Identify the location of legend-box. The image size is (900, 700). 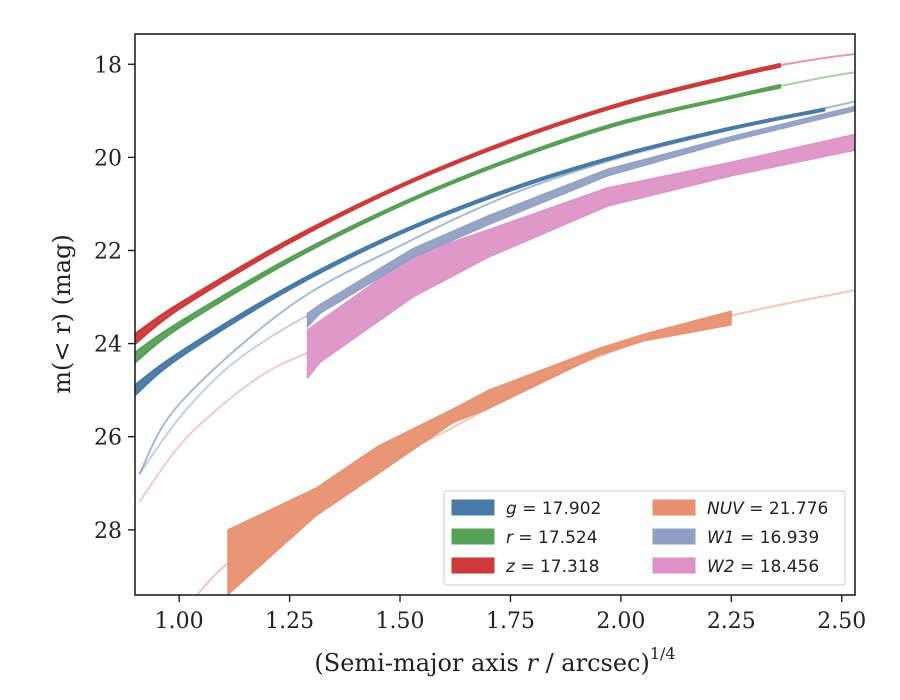
(644, 538).